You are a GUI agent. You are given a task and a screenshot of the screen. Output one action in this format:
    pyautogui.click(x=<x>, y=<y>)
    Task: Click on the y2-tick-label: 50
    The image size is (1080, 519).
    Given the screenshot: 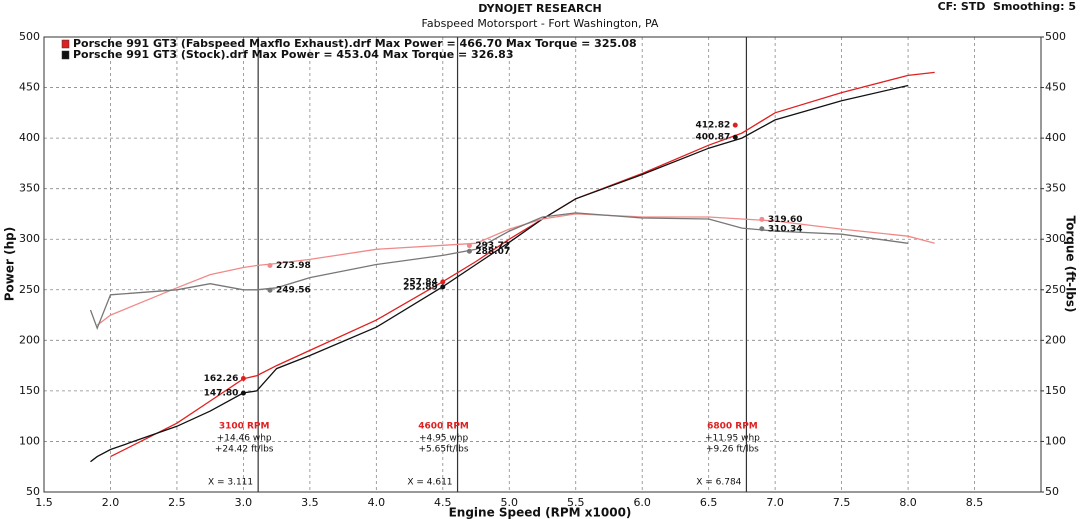 What is the action you would take?
    pyautogui.click(x=1052, y=491)
    